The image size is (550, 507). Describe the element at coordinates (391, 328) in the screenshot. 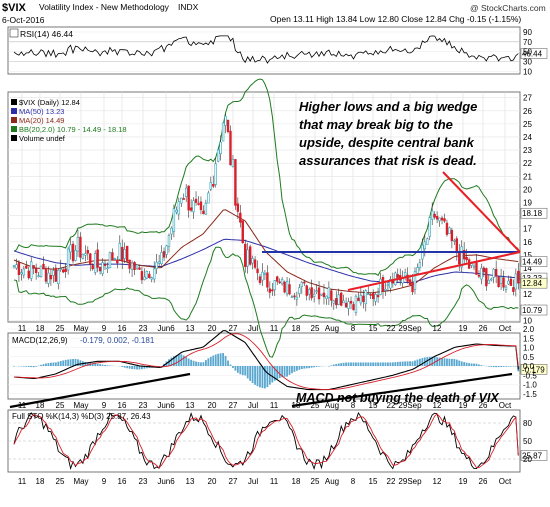

I see `x-tick-label: 22` at that location.